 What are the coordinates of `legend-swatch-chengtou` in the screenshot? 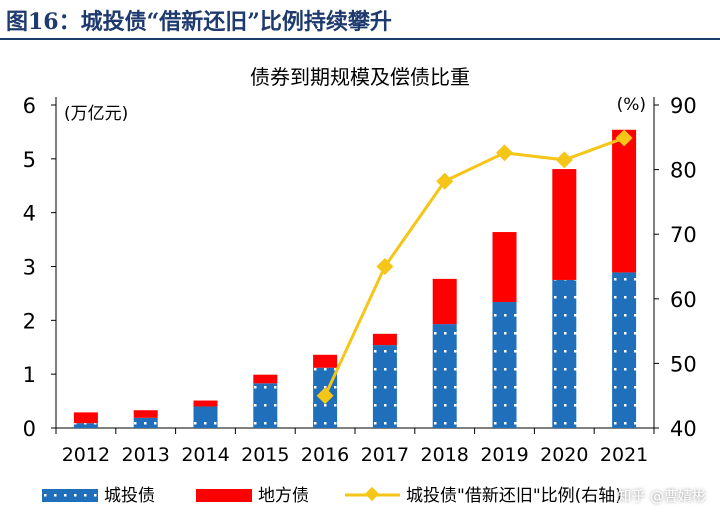 It's located at (70, 495).